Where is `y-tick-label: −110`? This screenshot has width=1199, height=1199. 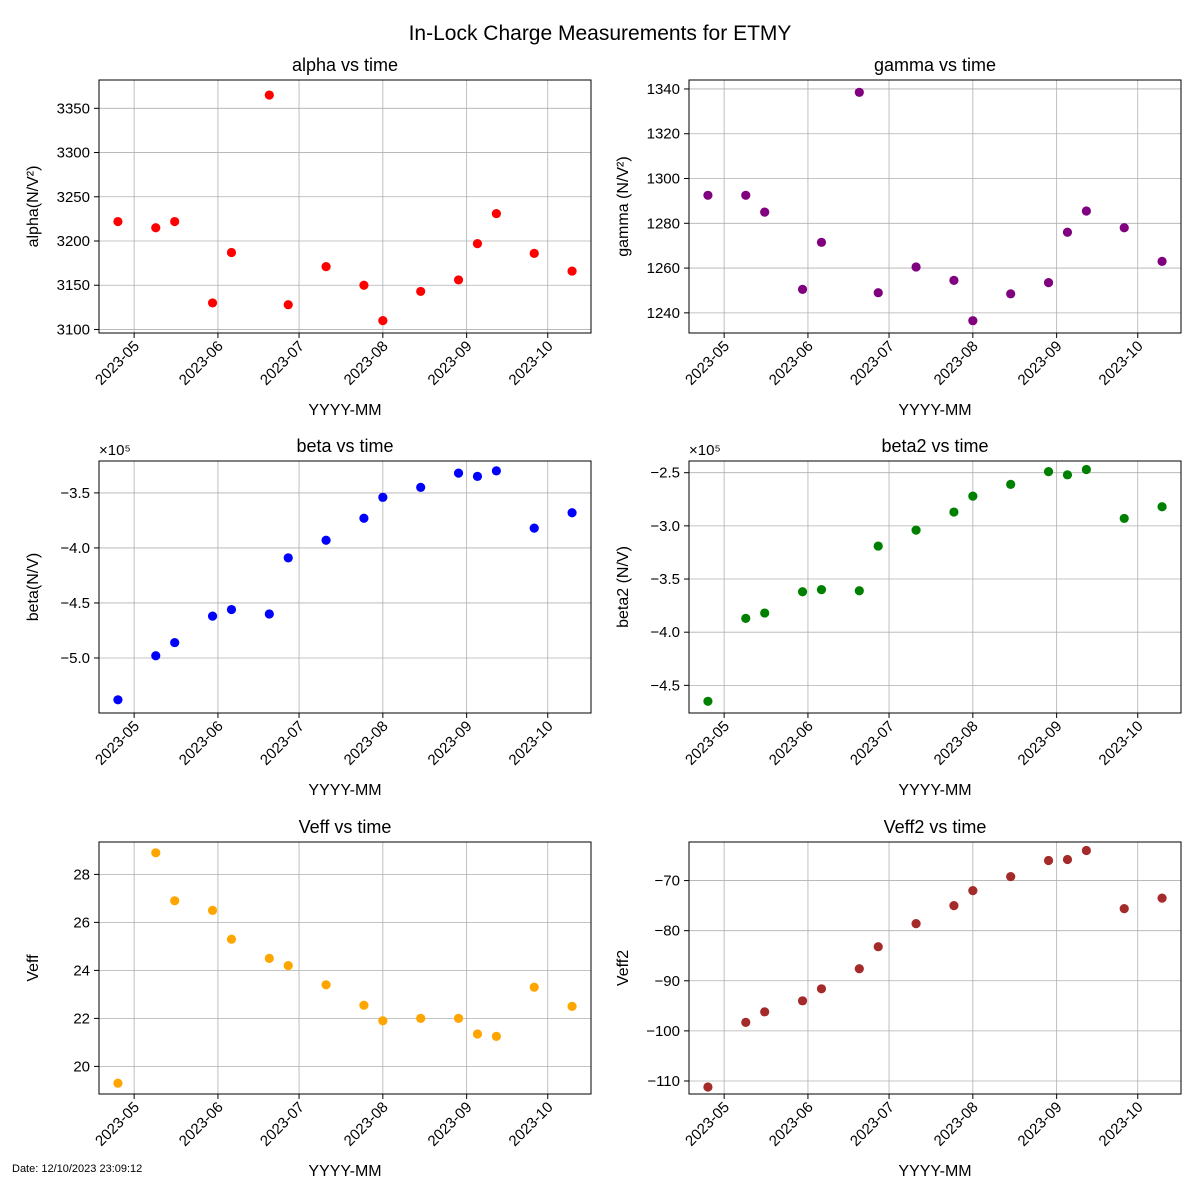
y-tick-label: −110 is located at coordinates (663, 1081).